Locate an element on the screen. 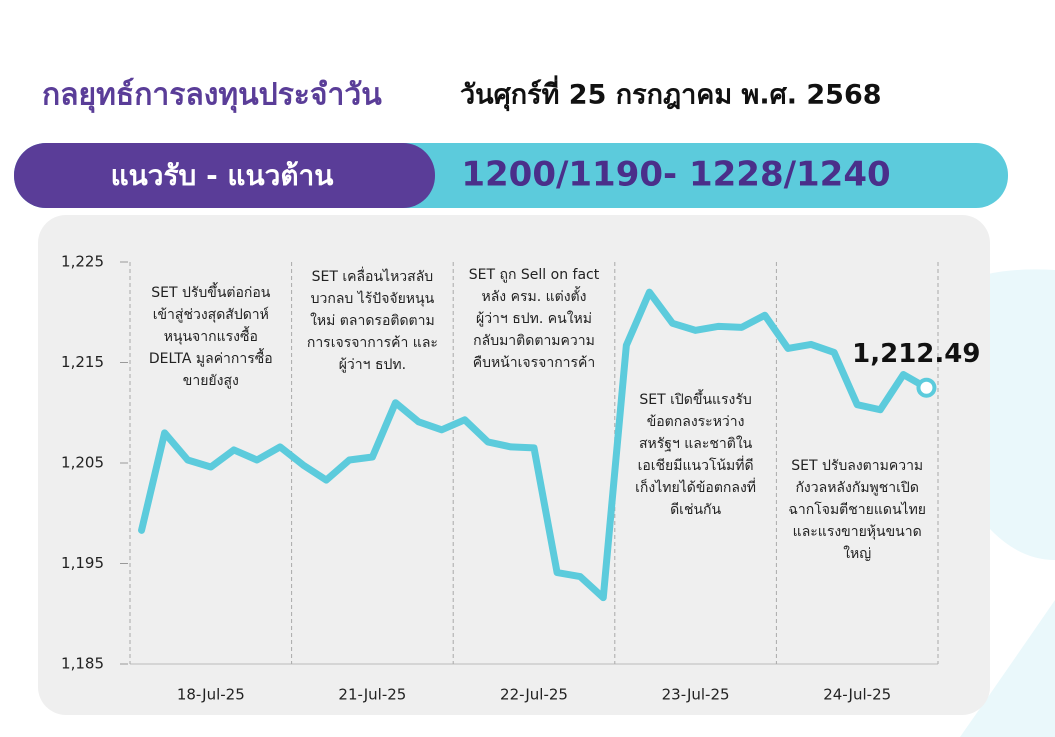  date: วันศุกร์ที่ 25 กรกฎาคม พ.ศ. 2568 is located at coordinates (671, 93).